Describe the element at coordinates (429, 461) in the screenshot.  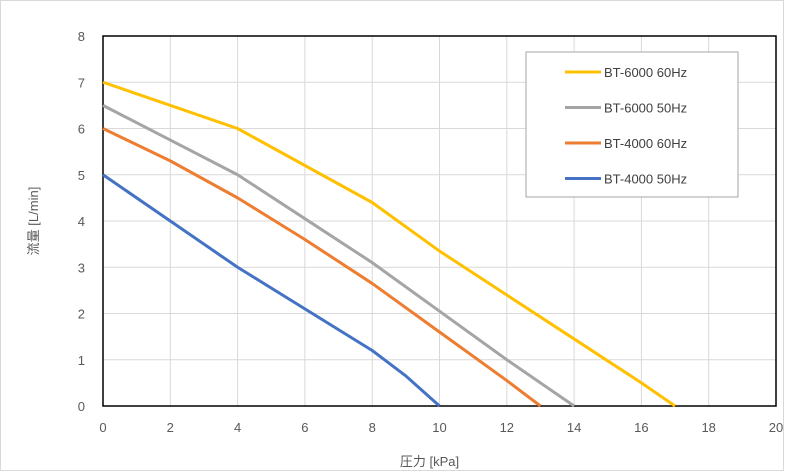
I see `x-axis-title: 圧力 [kPa]` at that location.